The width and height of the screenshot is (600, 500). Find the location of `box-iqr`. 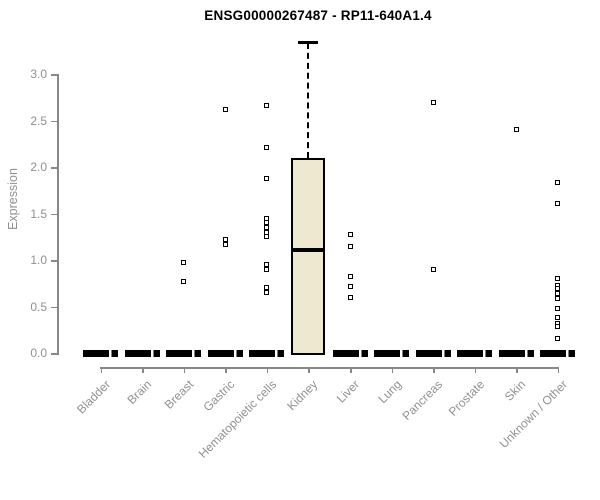

box-iqr is located at coordinates (308, 256).